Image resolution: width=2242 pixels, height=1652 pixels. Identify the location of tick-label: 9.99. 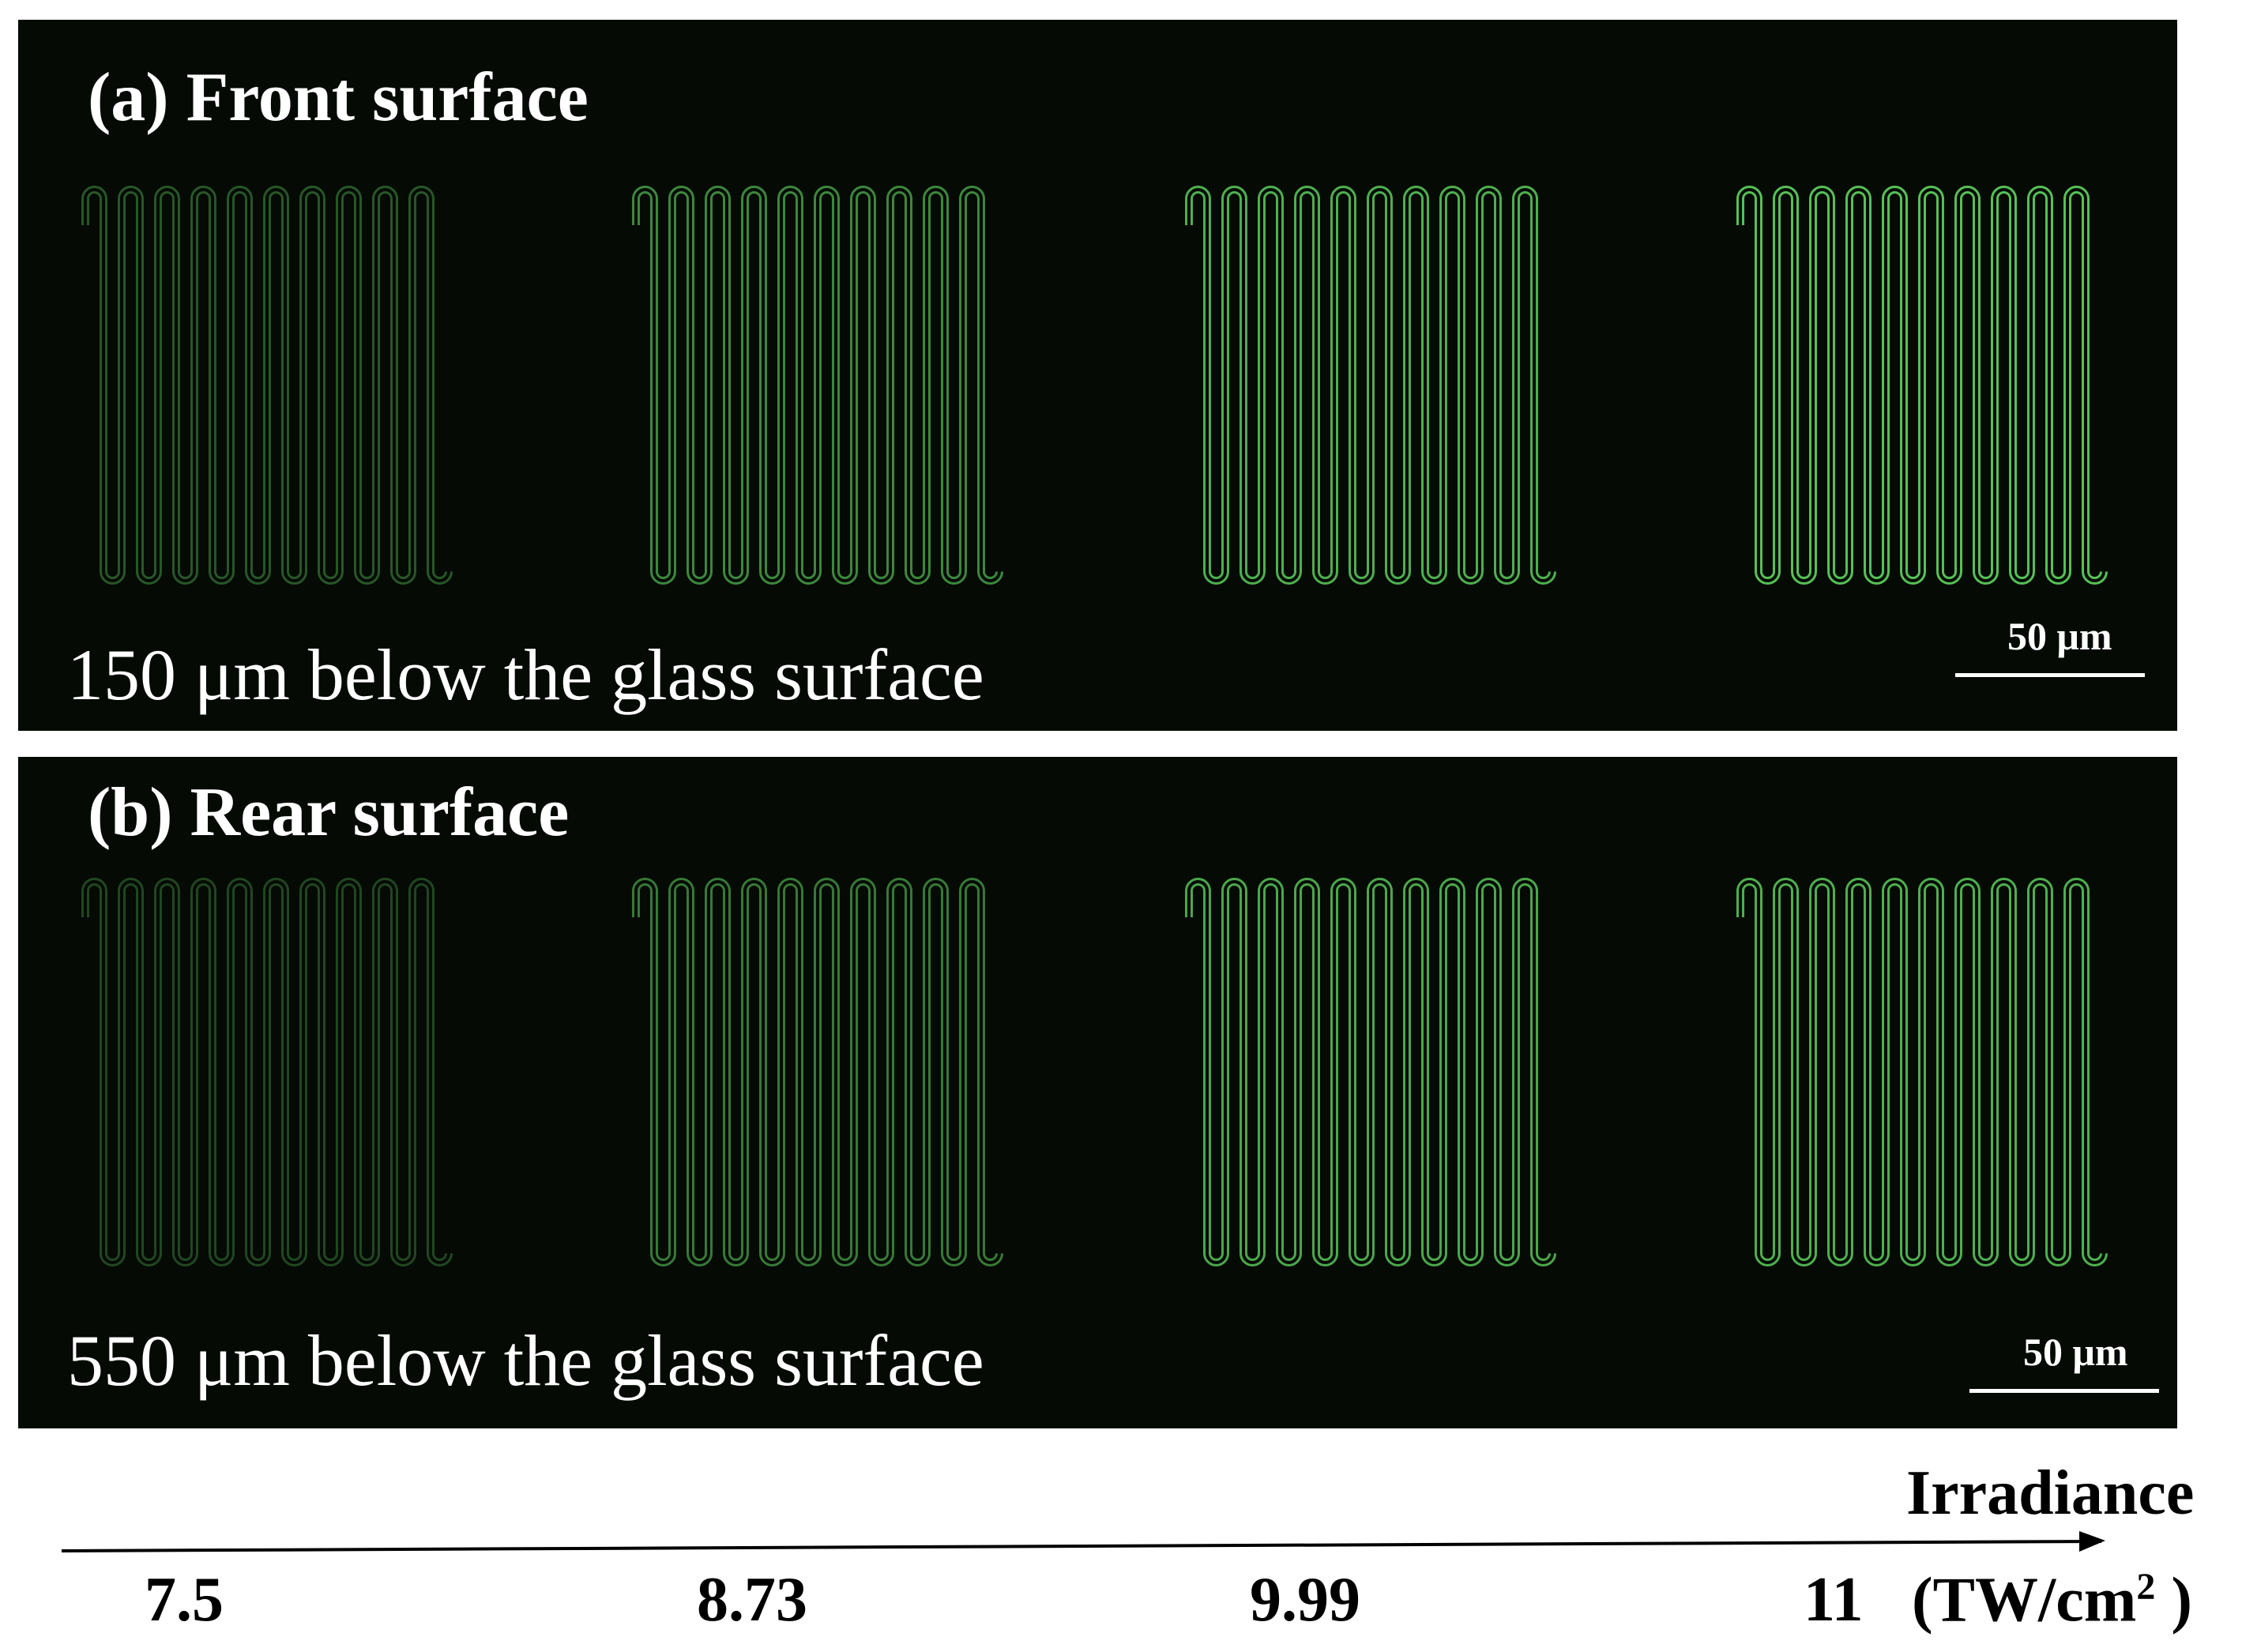
(1305, 1600).